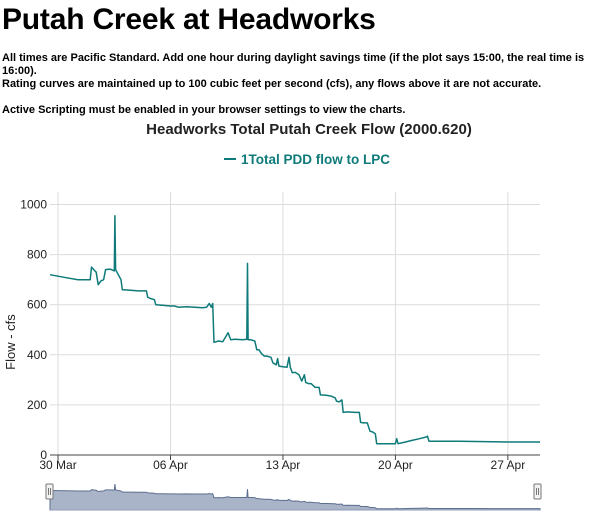  I want to click on navigator, so click(293, 497).